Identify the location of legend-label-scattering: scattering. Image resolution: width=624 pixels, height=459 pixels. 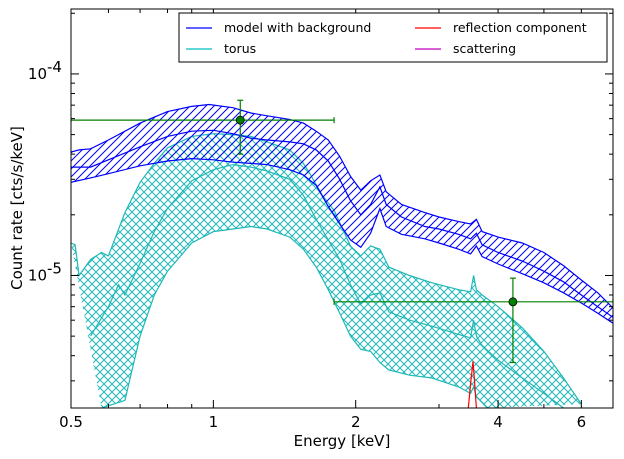
(484, 48).